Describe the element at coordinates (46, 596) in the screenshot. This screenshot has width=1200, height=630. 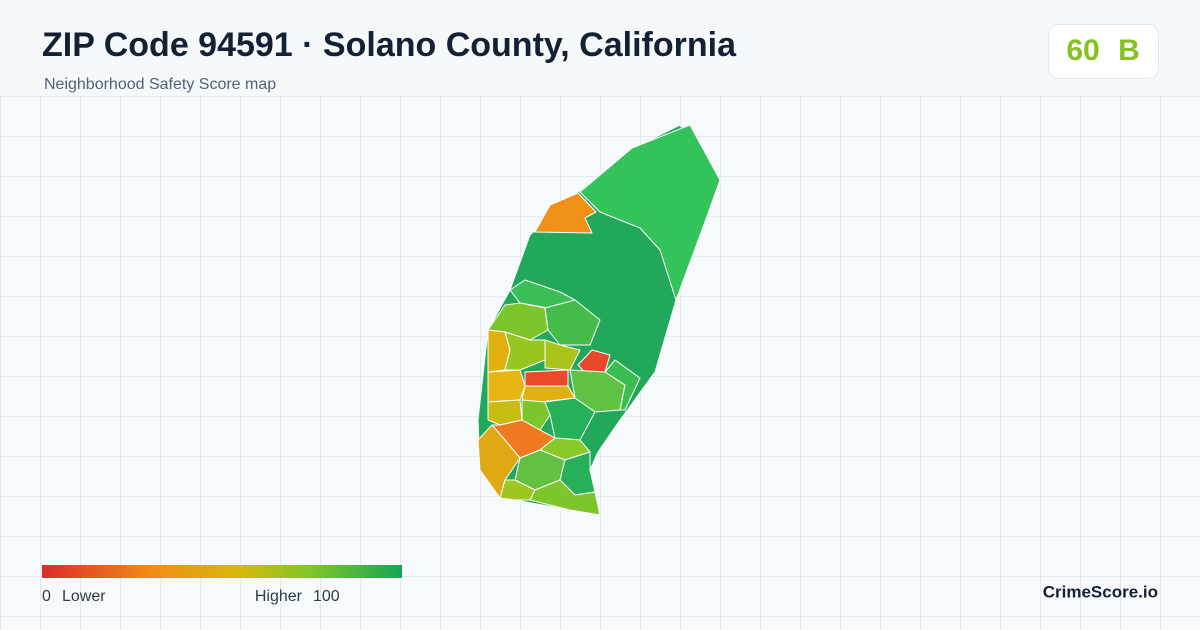
I see `legend-min: 0` at that location.